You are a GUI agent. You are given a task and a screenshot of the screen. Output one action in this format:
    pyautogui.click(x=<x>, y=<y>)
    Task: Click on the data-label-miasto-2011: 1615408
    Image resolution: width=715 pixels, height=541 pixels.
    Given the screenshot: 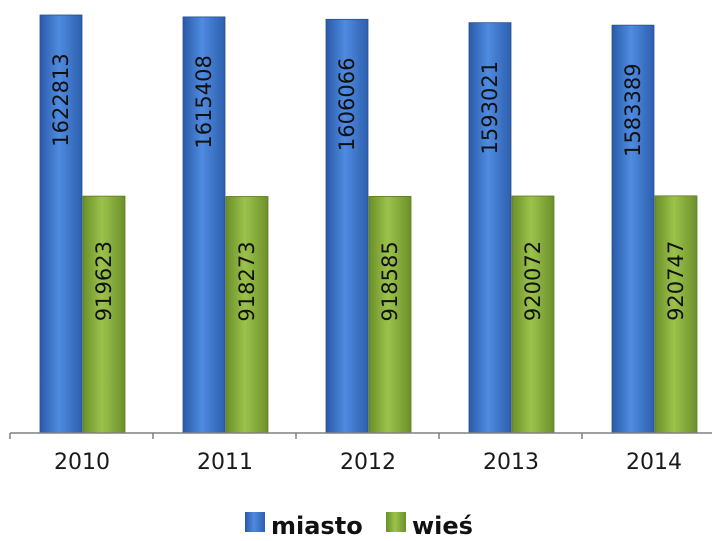 What is the action you would take?
    pyautogui.click(x=204, y=102)
    